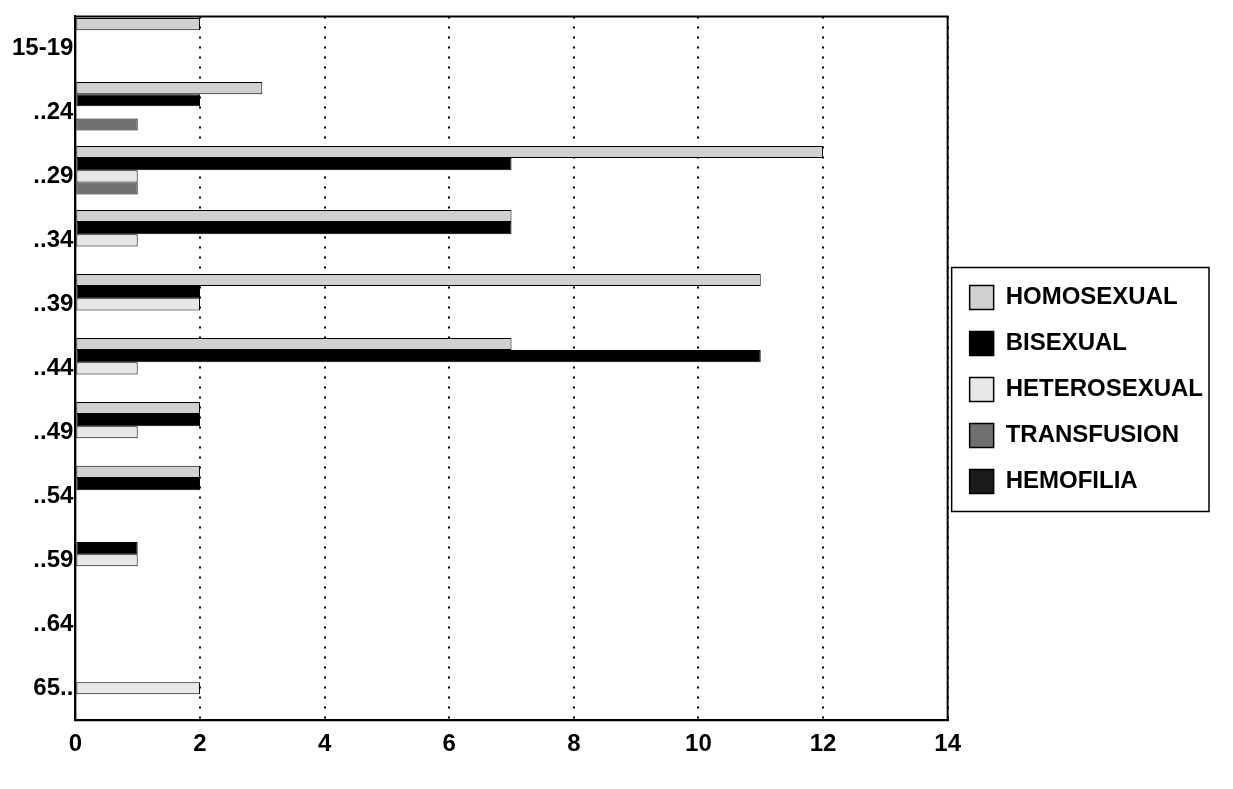 The height and width of the screenshot is (789, 1233). What do you see at coordinates (200, 743) in the screenshot?
I see `x-tick-label: 2` at bounding box center [200, 743].